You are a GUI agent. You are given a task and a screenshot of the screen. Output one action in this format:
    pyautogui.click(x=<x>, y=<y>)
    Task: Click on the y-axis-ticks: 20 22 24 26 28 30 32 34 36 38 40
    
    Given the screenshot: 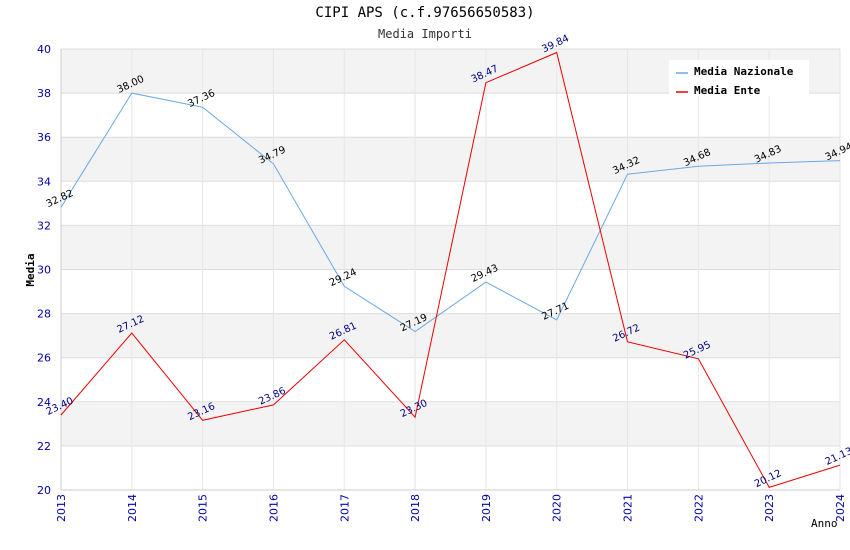 What is the action you would take?
    pyautogui.click(x=44, y=270)
    